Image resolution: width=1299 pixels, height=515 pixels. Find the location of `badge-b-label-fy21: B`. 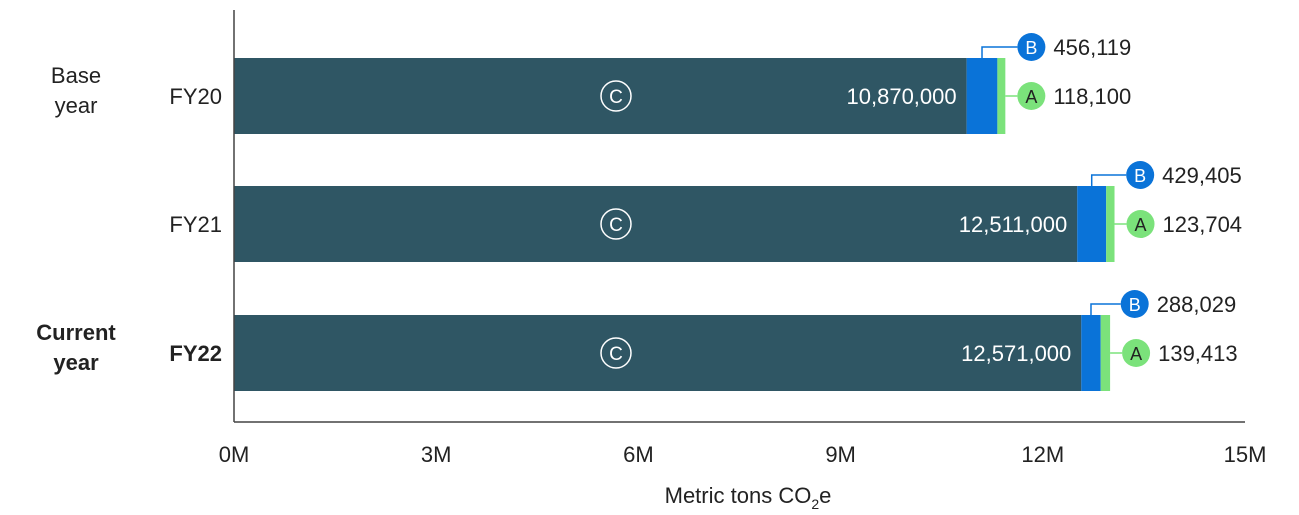

badge-b-label-fy21: B is located at coordinates (1140, 176).